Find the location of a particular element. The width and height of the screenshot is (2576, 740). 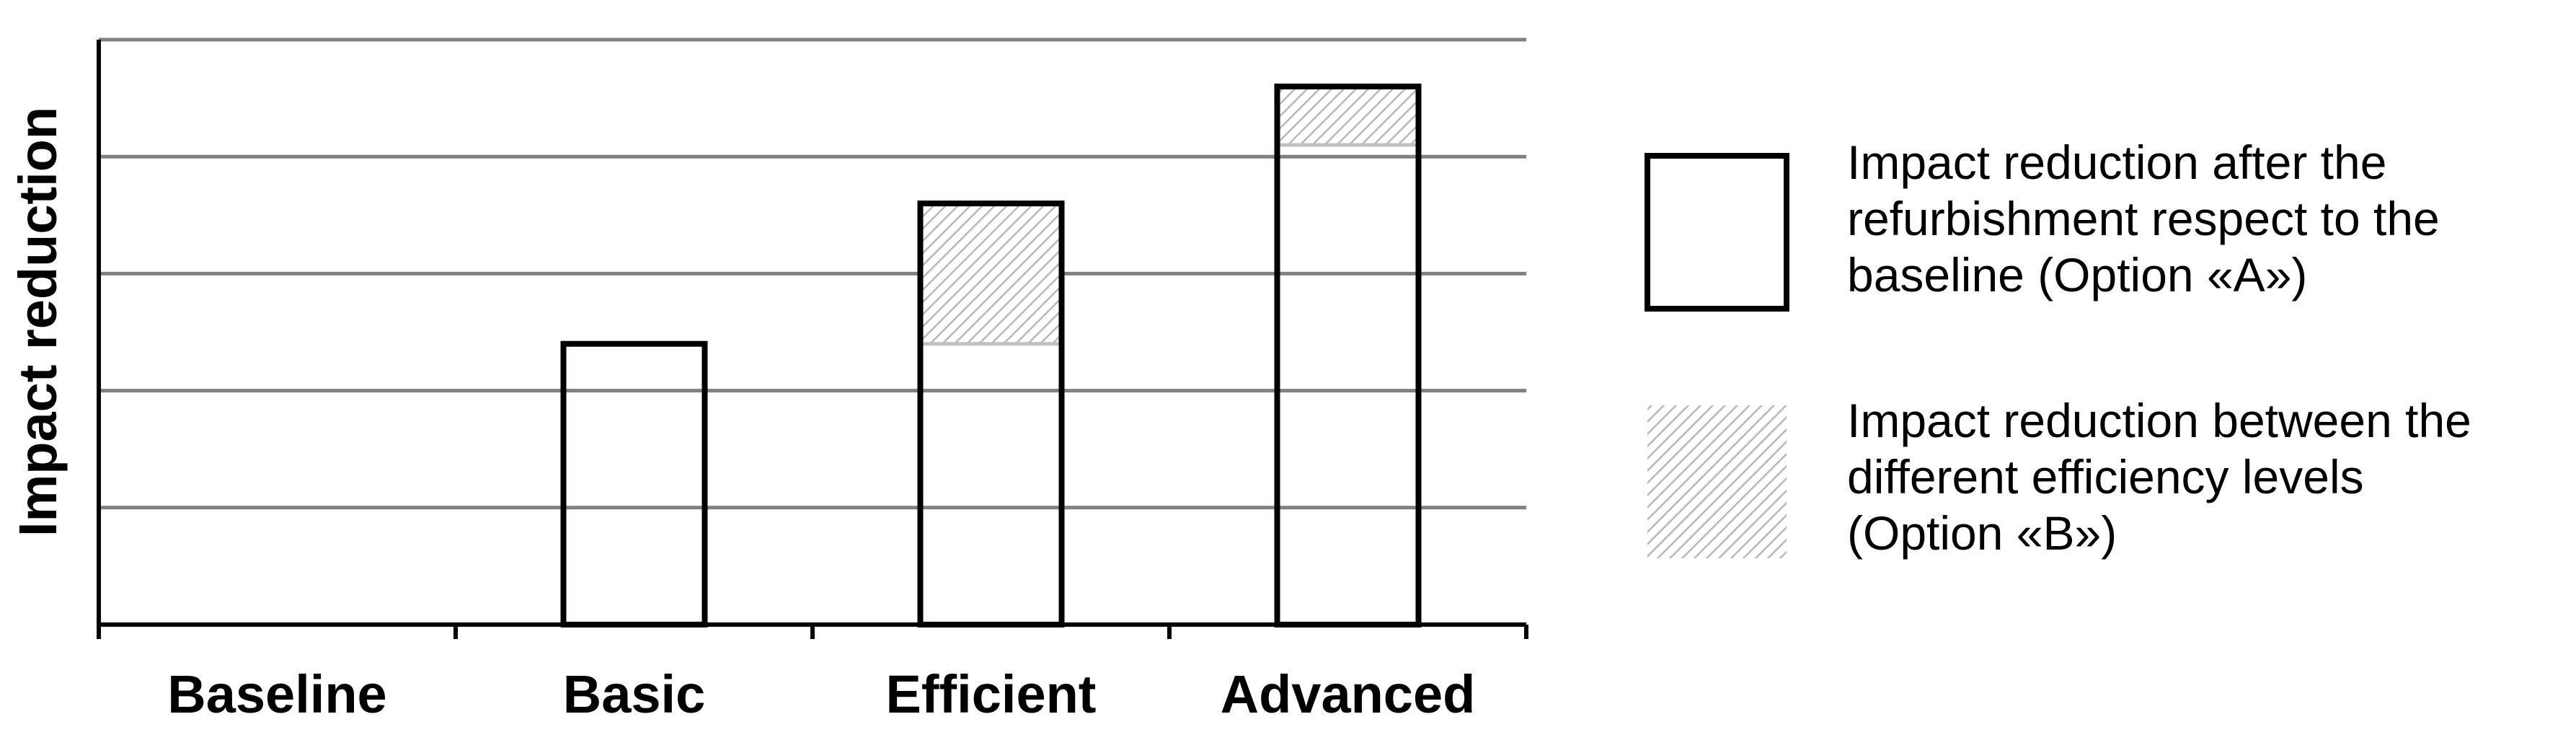

legend-swatch-option-a is located at coordinates (1717, 232).